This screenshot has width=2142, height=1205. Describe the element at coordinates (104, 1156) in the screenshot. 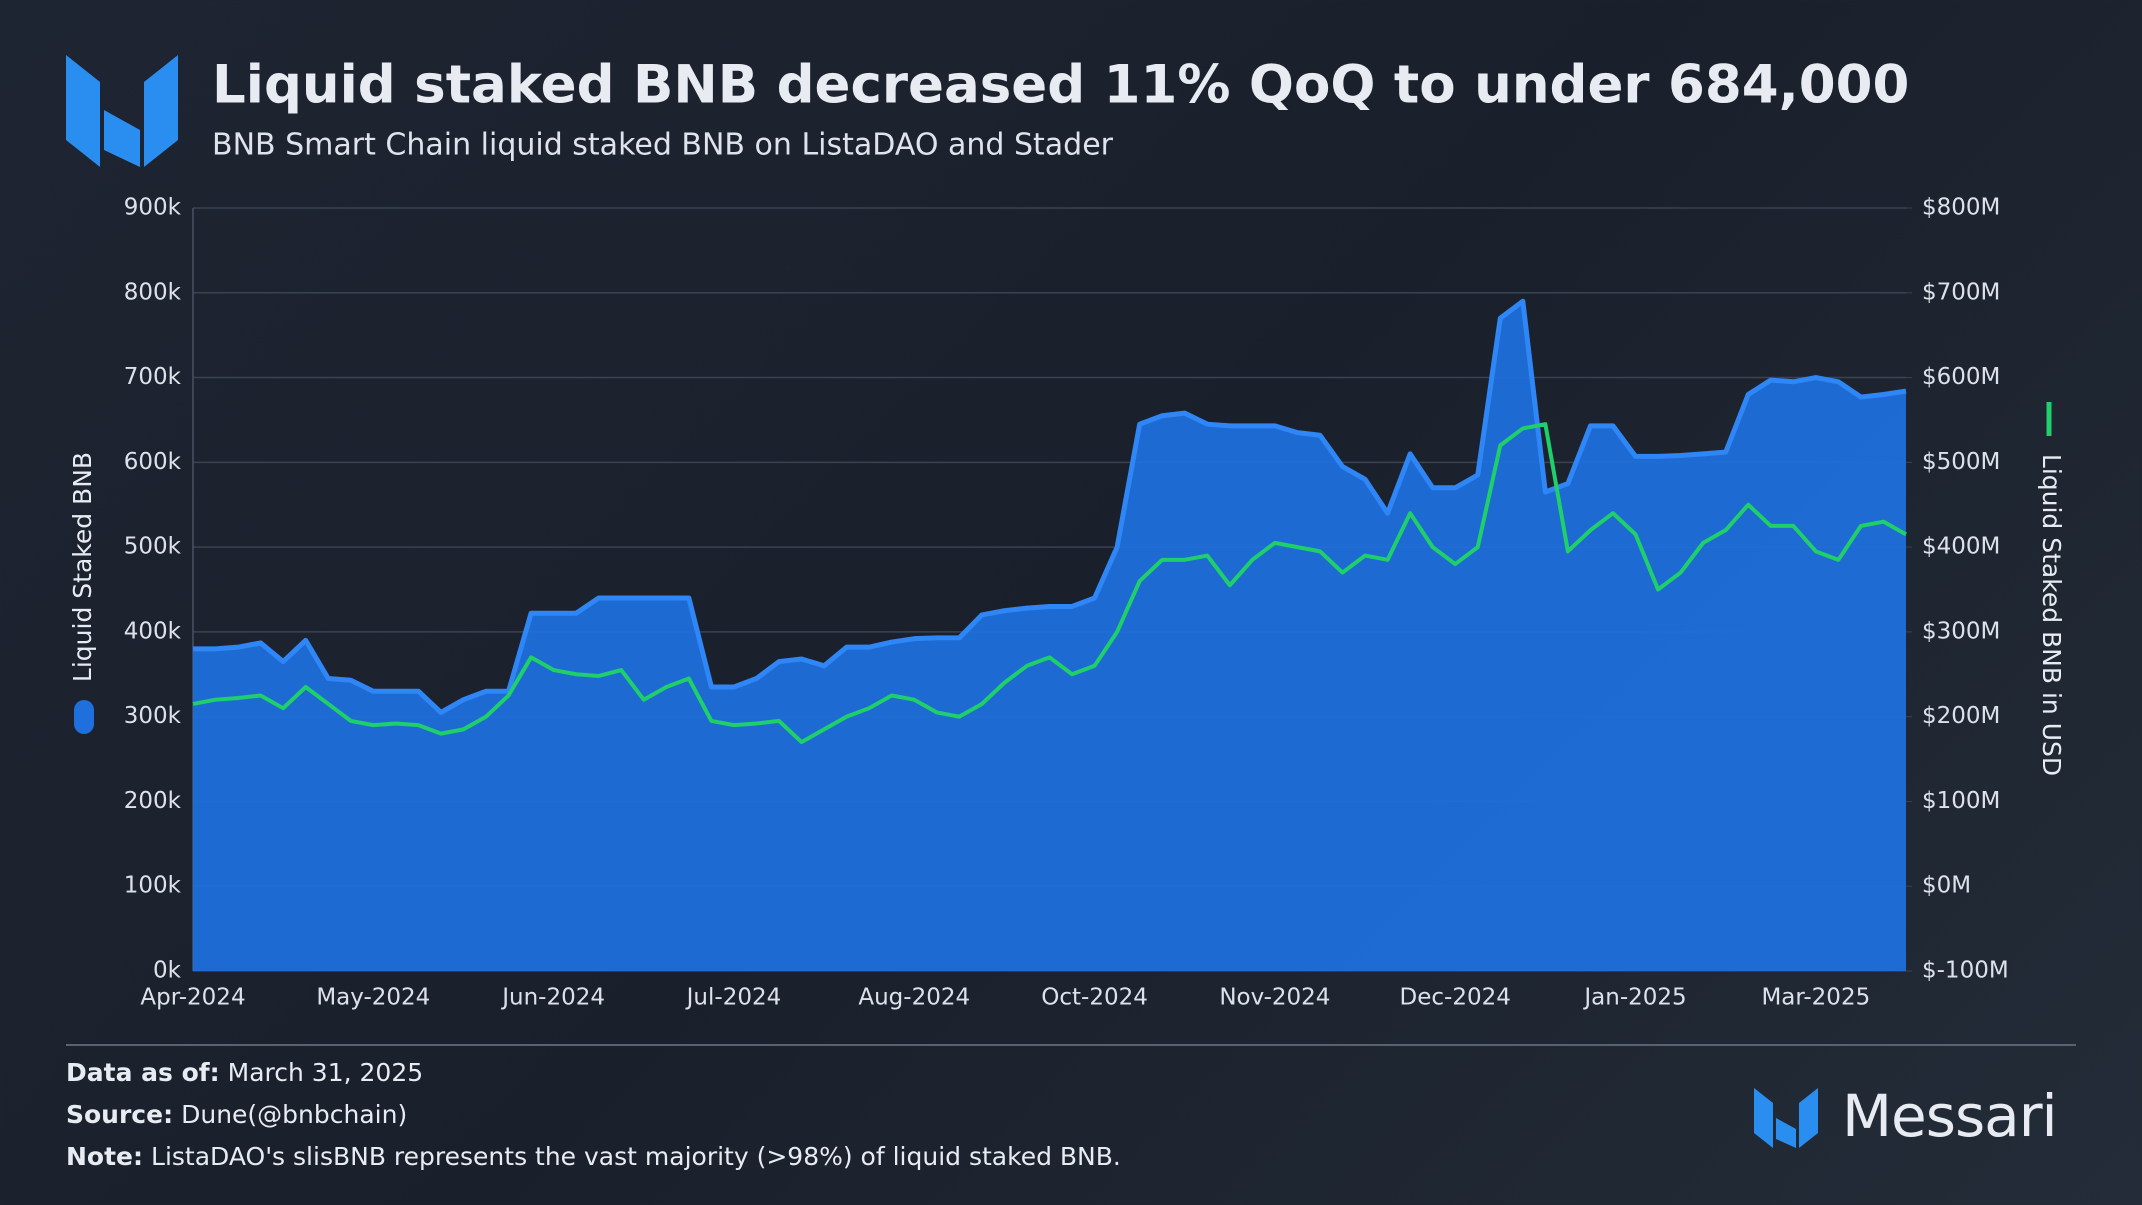

I see `footer-label: Note:` at that location.